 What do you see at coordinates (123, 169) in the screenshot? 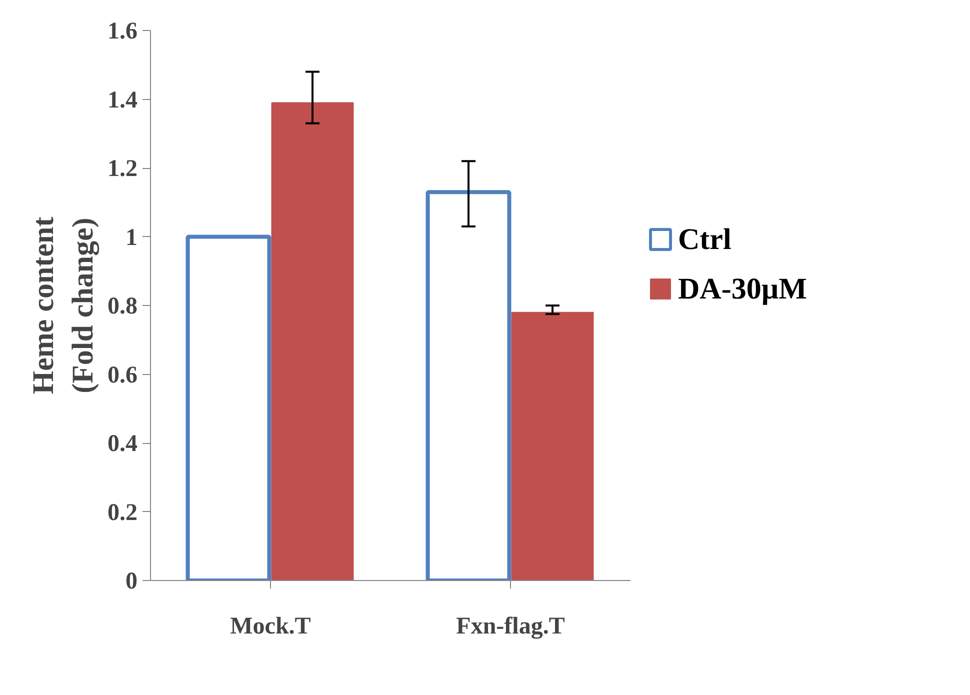
I see `y-tick-label: 1.2` at bounding box center [123, 169].